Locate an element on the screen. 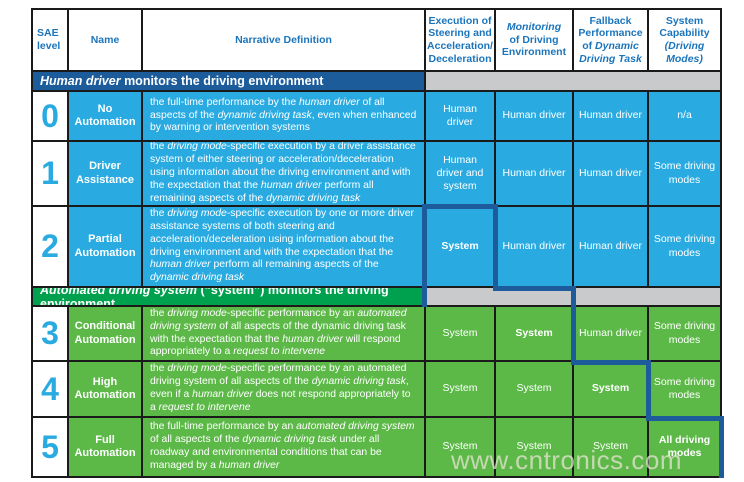 The width and height of the screenshot is (744, 482). watermark-text: www.cntronics.com is located at coordinates (566, 460).